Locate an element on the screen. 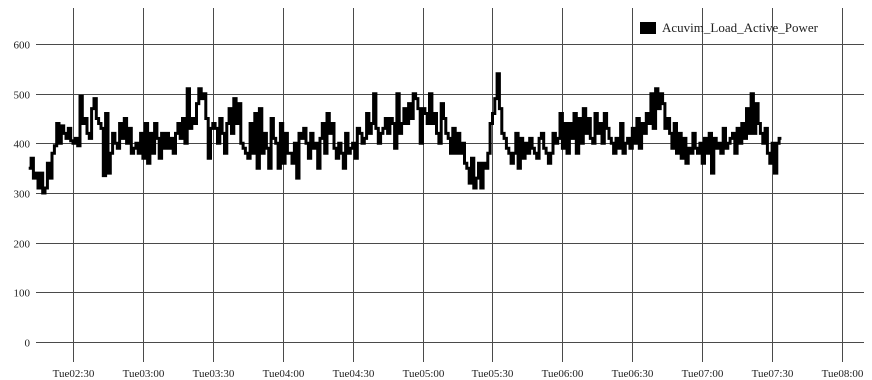  y-tick-label: 300 is located at coordinates (22, 195).